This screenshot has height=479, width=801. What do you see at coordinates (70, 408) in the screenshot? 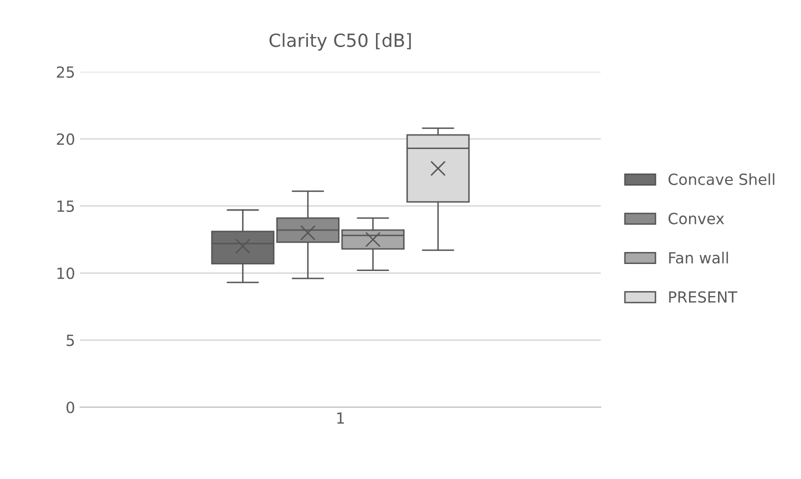
I see `y-tick-label: 0` at bounding box center [70, 408].